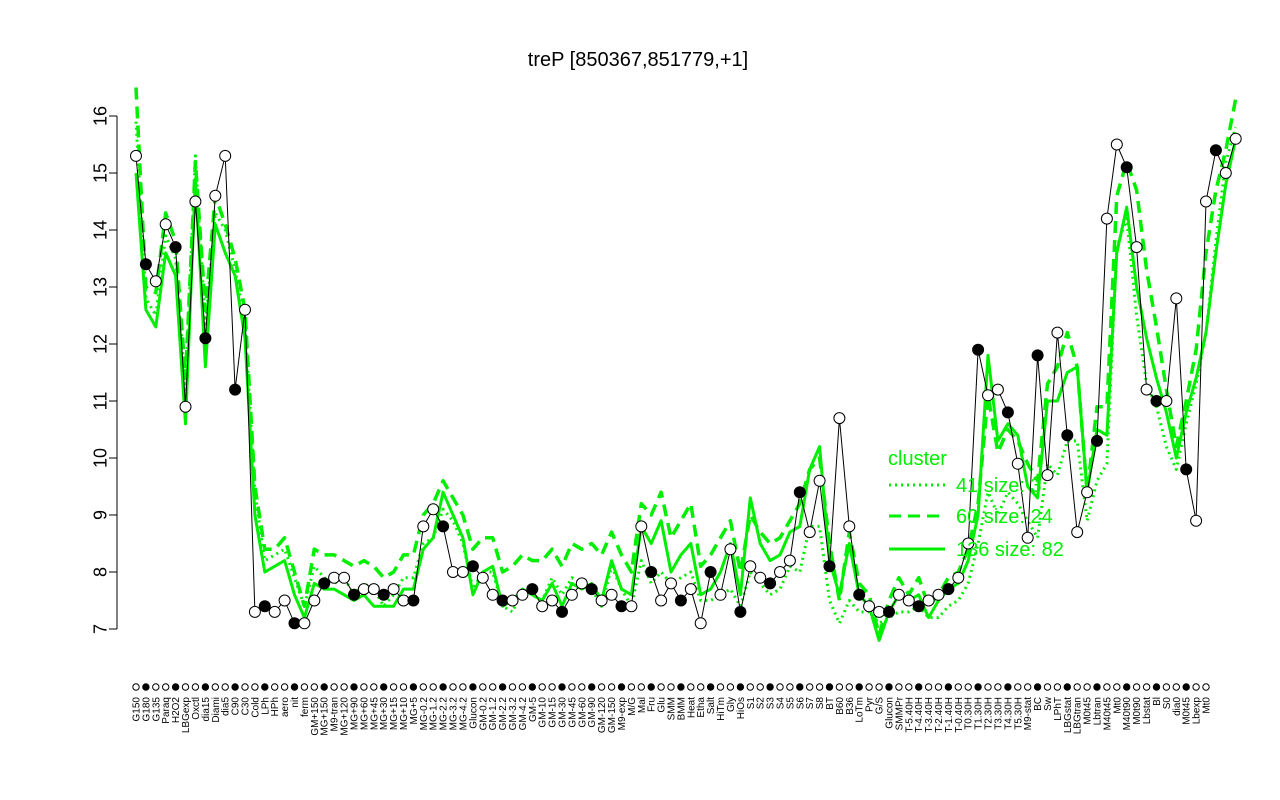  What do you see at coordinates (137, 709) in the screenshot?
I see `x-tick-label: G150` at bounding box center [137, 709].